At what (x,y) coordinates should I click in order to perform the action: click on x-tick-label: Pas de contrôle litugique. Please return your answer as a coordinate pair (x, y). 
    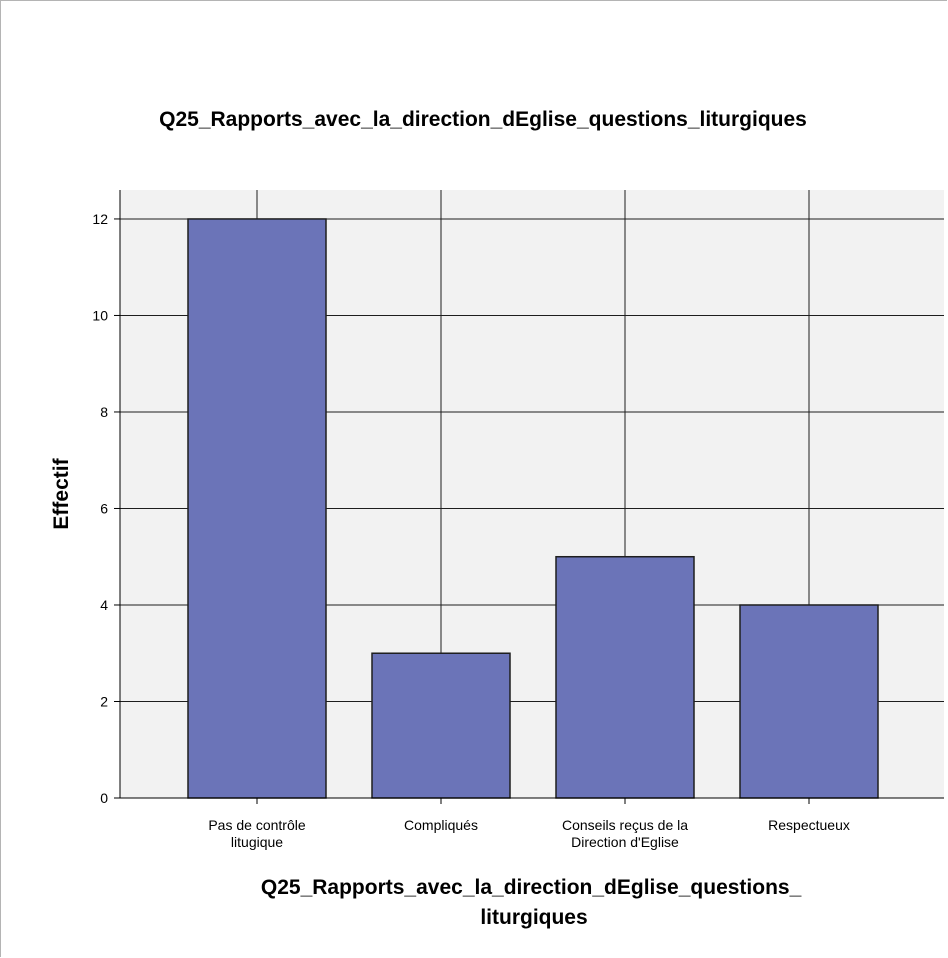
    Looking at the image, I should click on (256, 833).